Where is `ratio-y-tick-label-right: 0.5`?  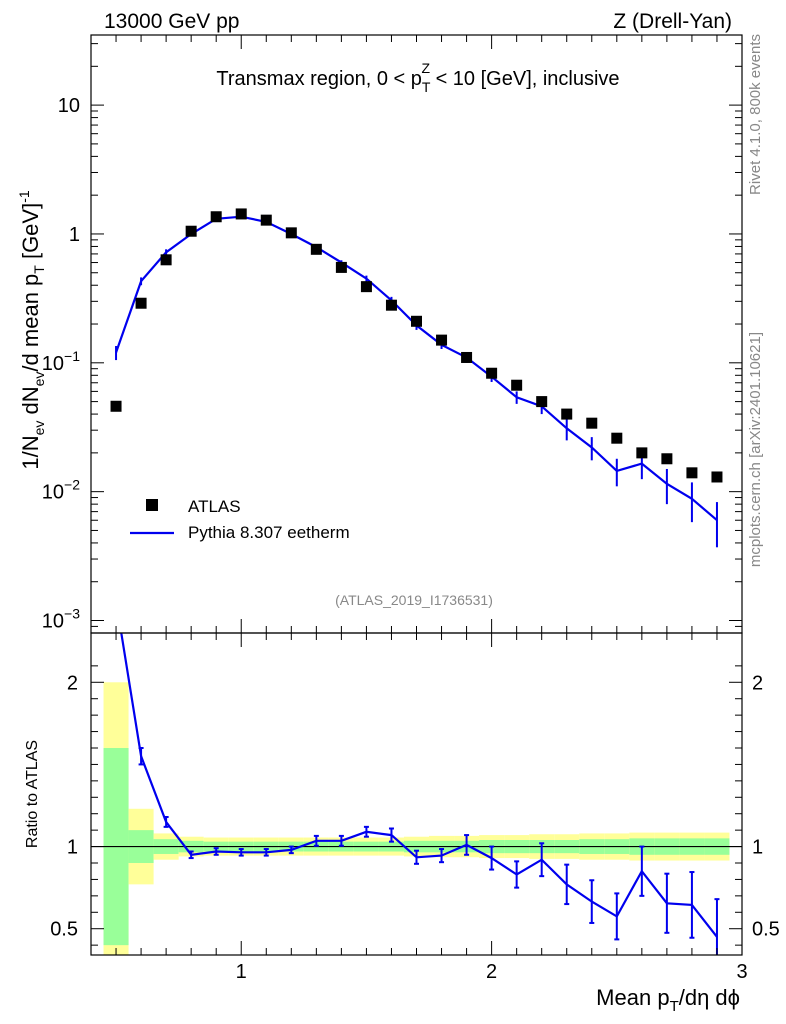 ratio-y-tick-label-right: 0.5 is located at coordinates (766, 930).